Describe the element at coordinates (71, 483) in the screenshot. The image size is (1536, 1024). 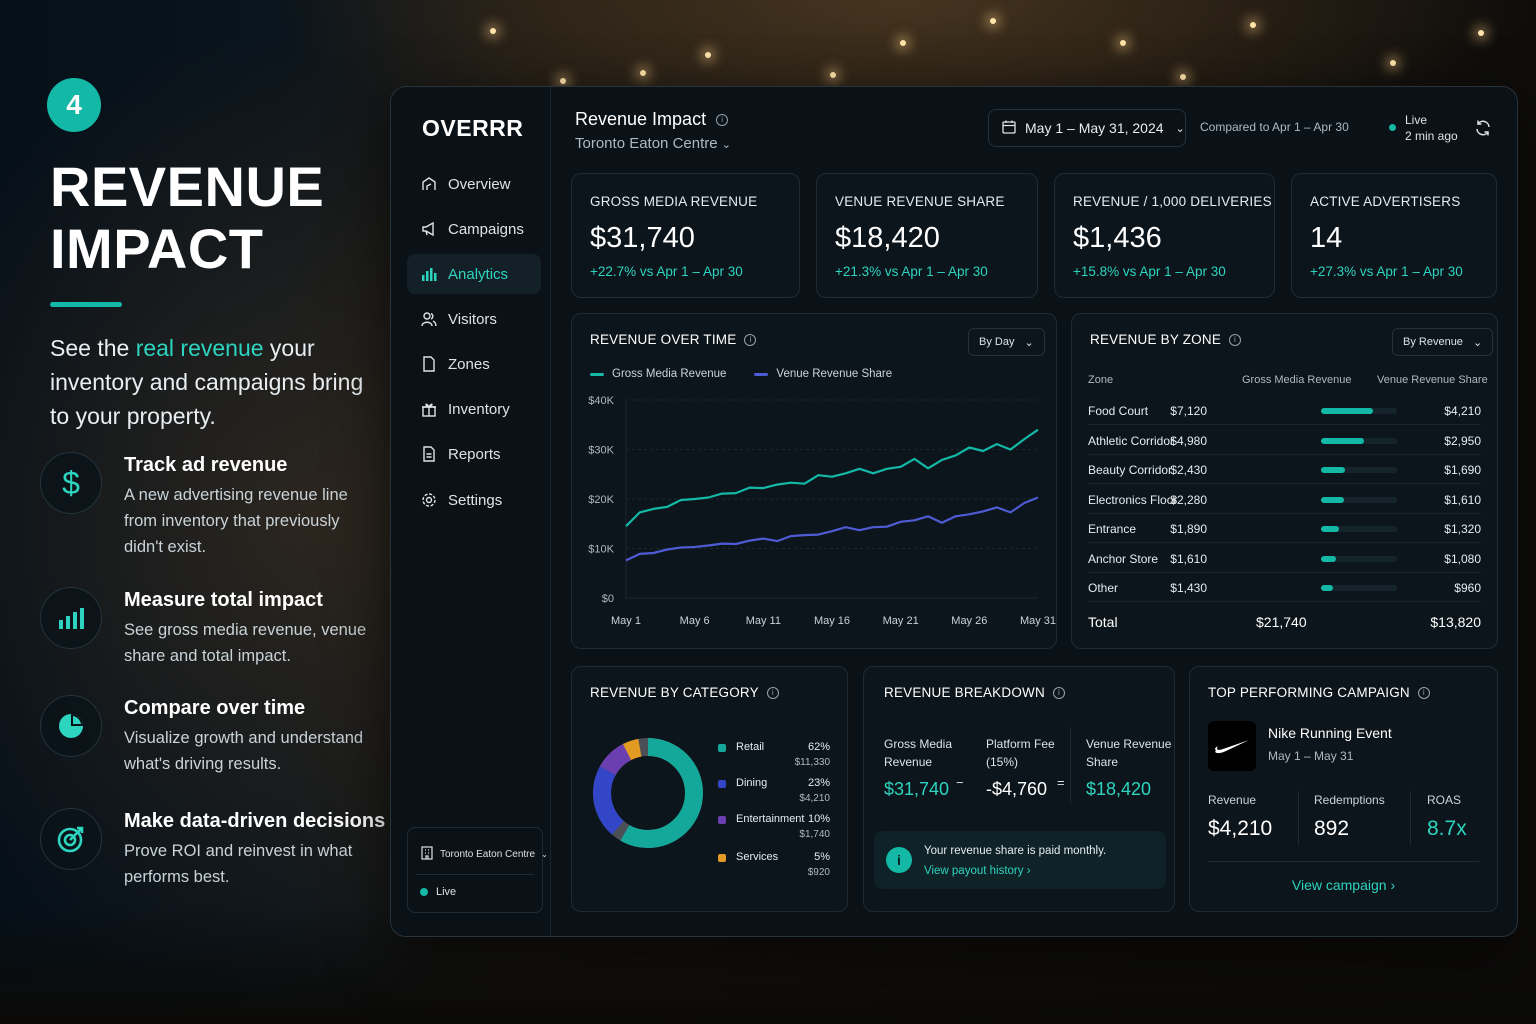
I see `dollar-icon: $` at that location.